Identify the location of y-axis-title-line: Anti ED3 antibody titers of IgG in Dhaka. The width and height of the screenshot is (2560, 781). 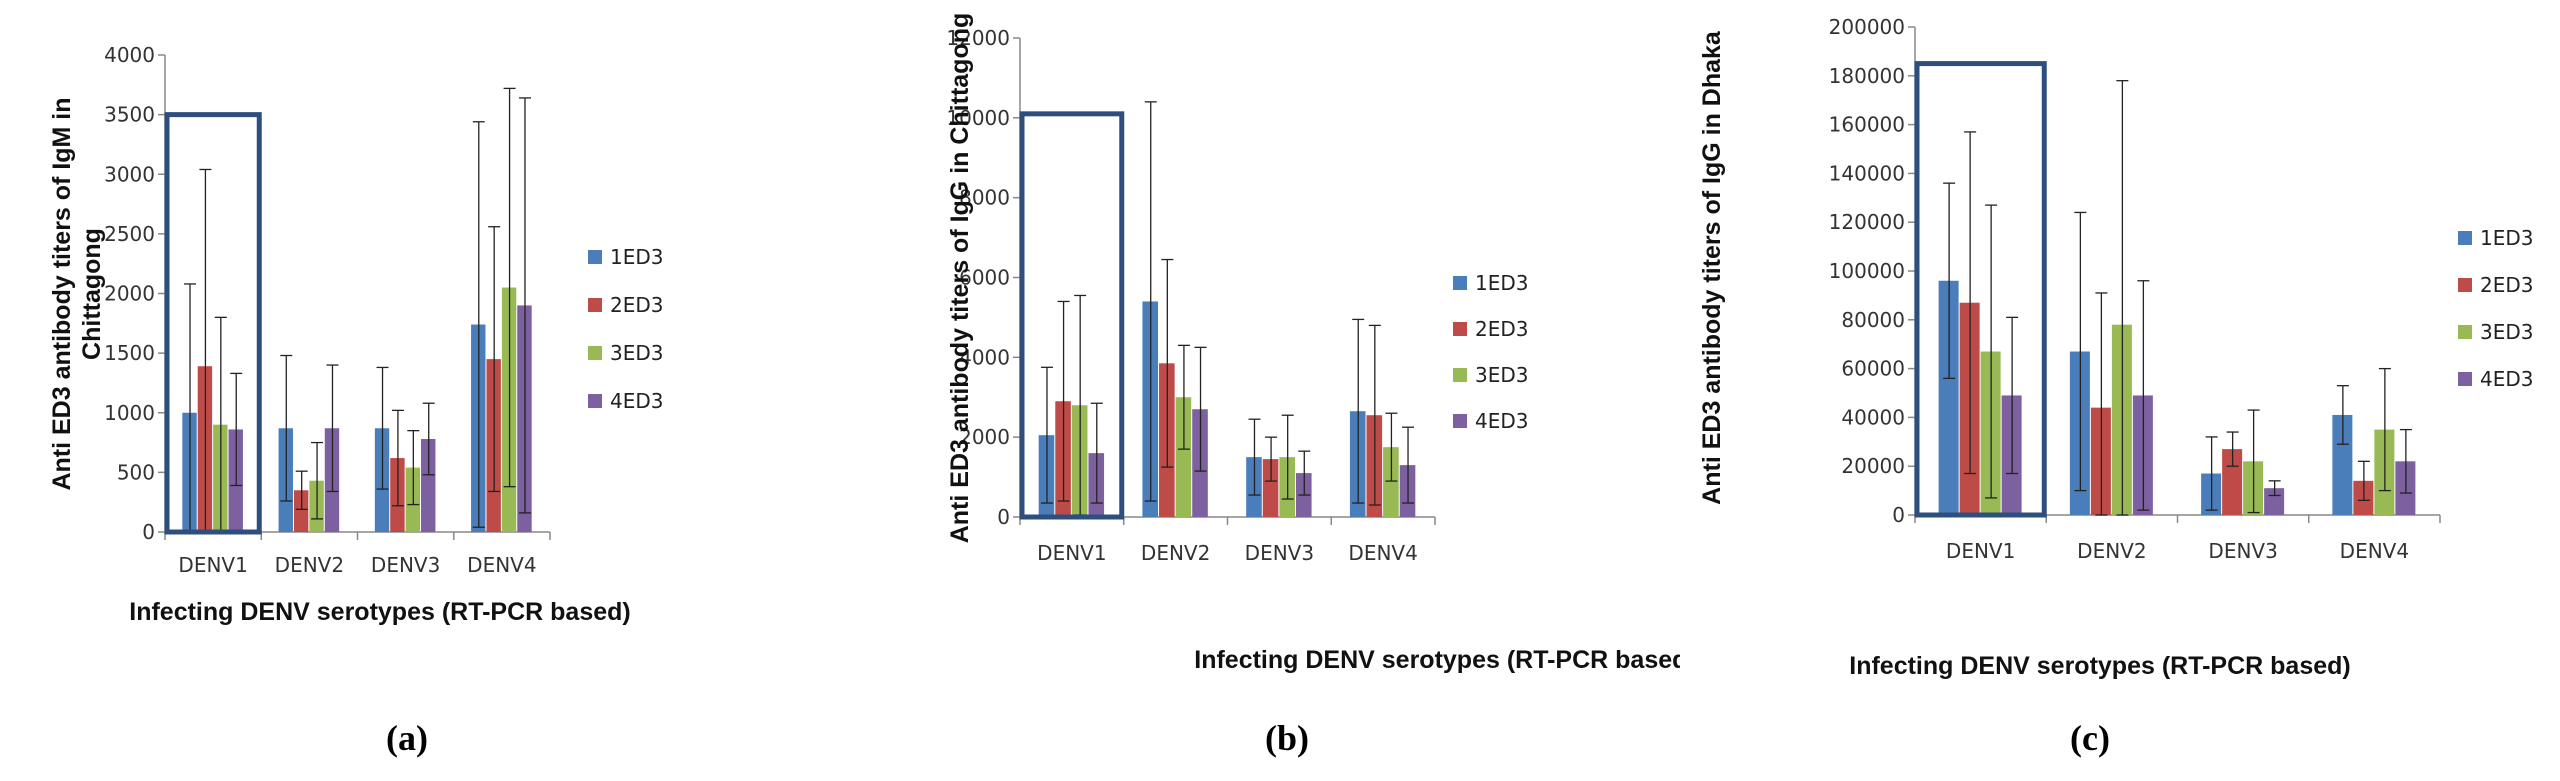
(1712, 267).